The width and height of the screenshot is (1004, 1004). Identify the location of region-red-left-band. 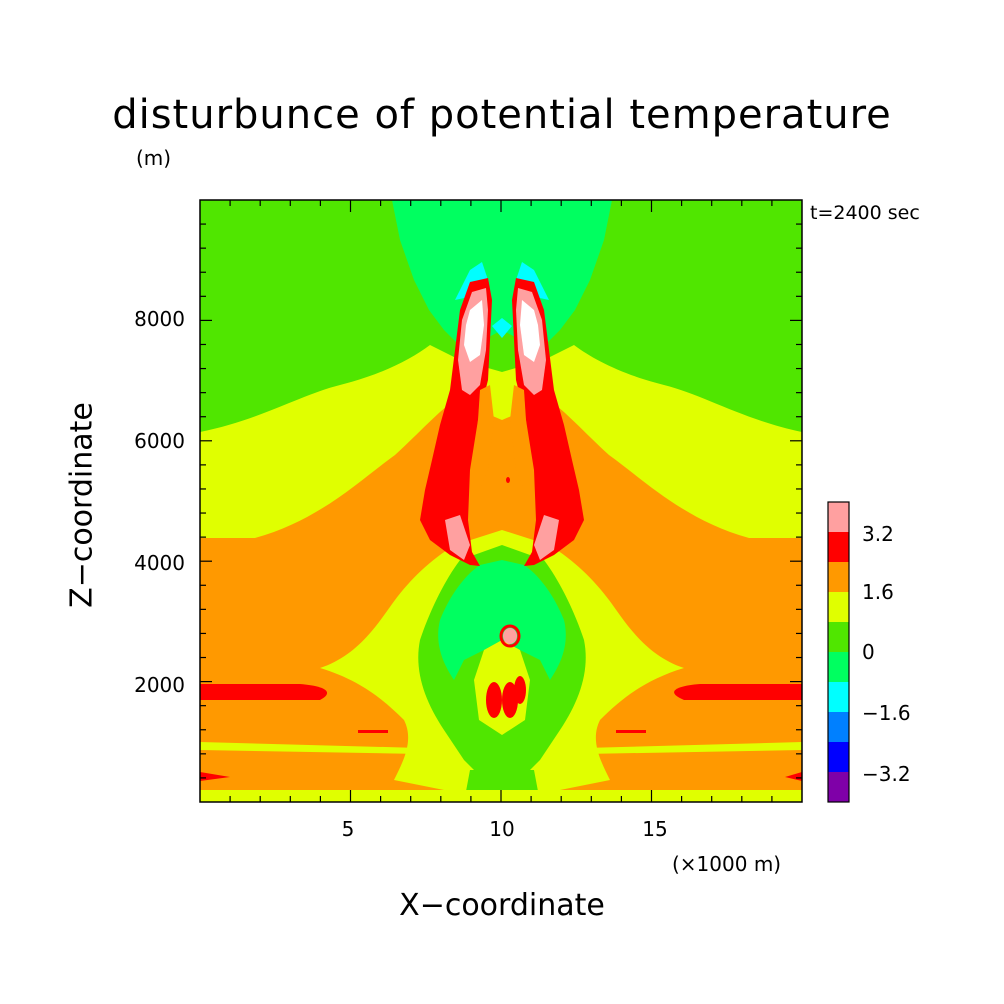
(264, 692).